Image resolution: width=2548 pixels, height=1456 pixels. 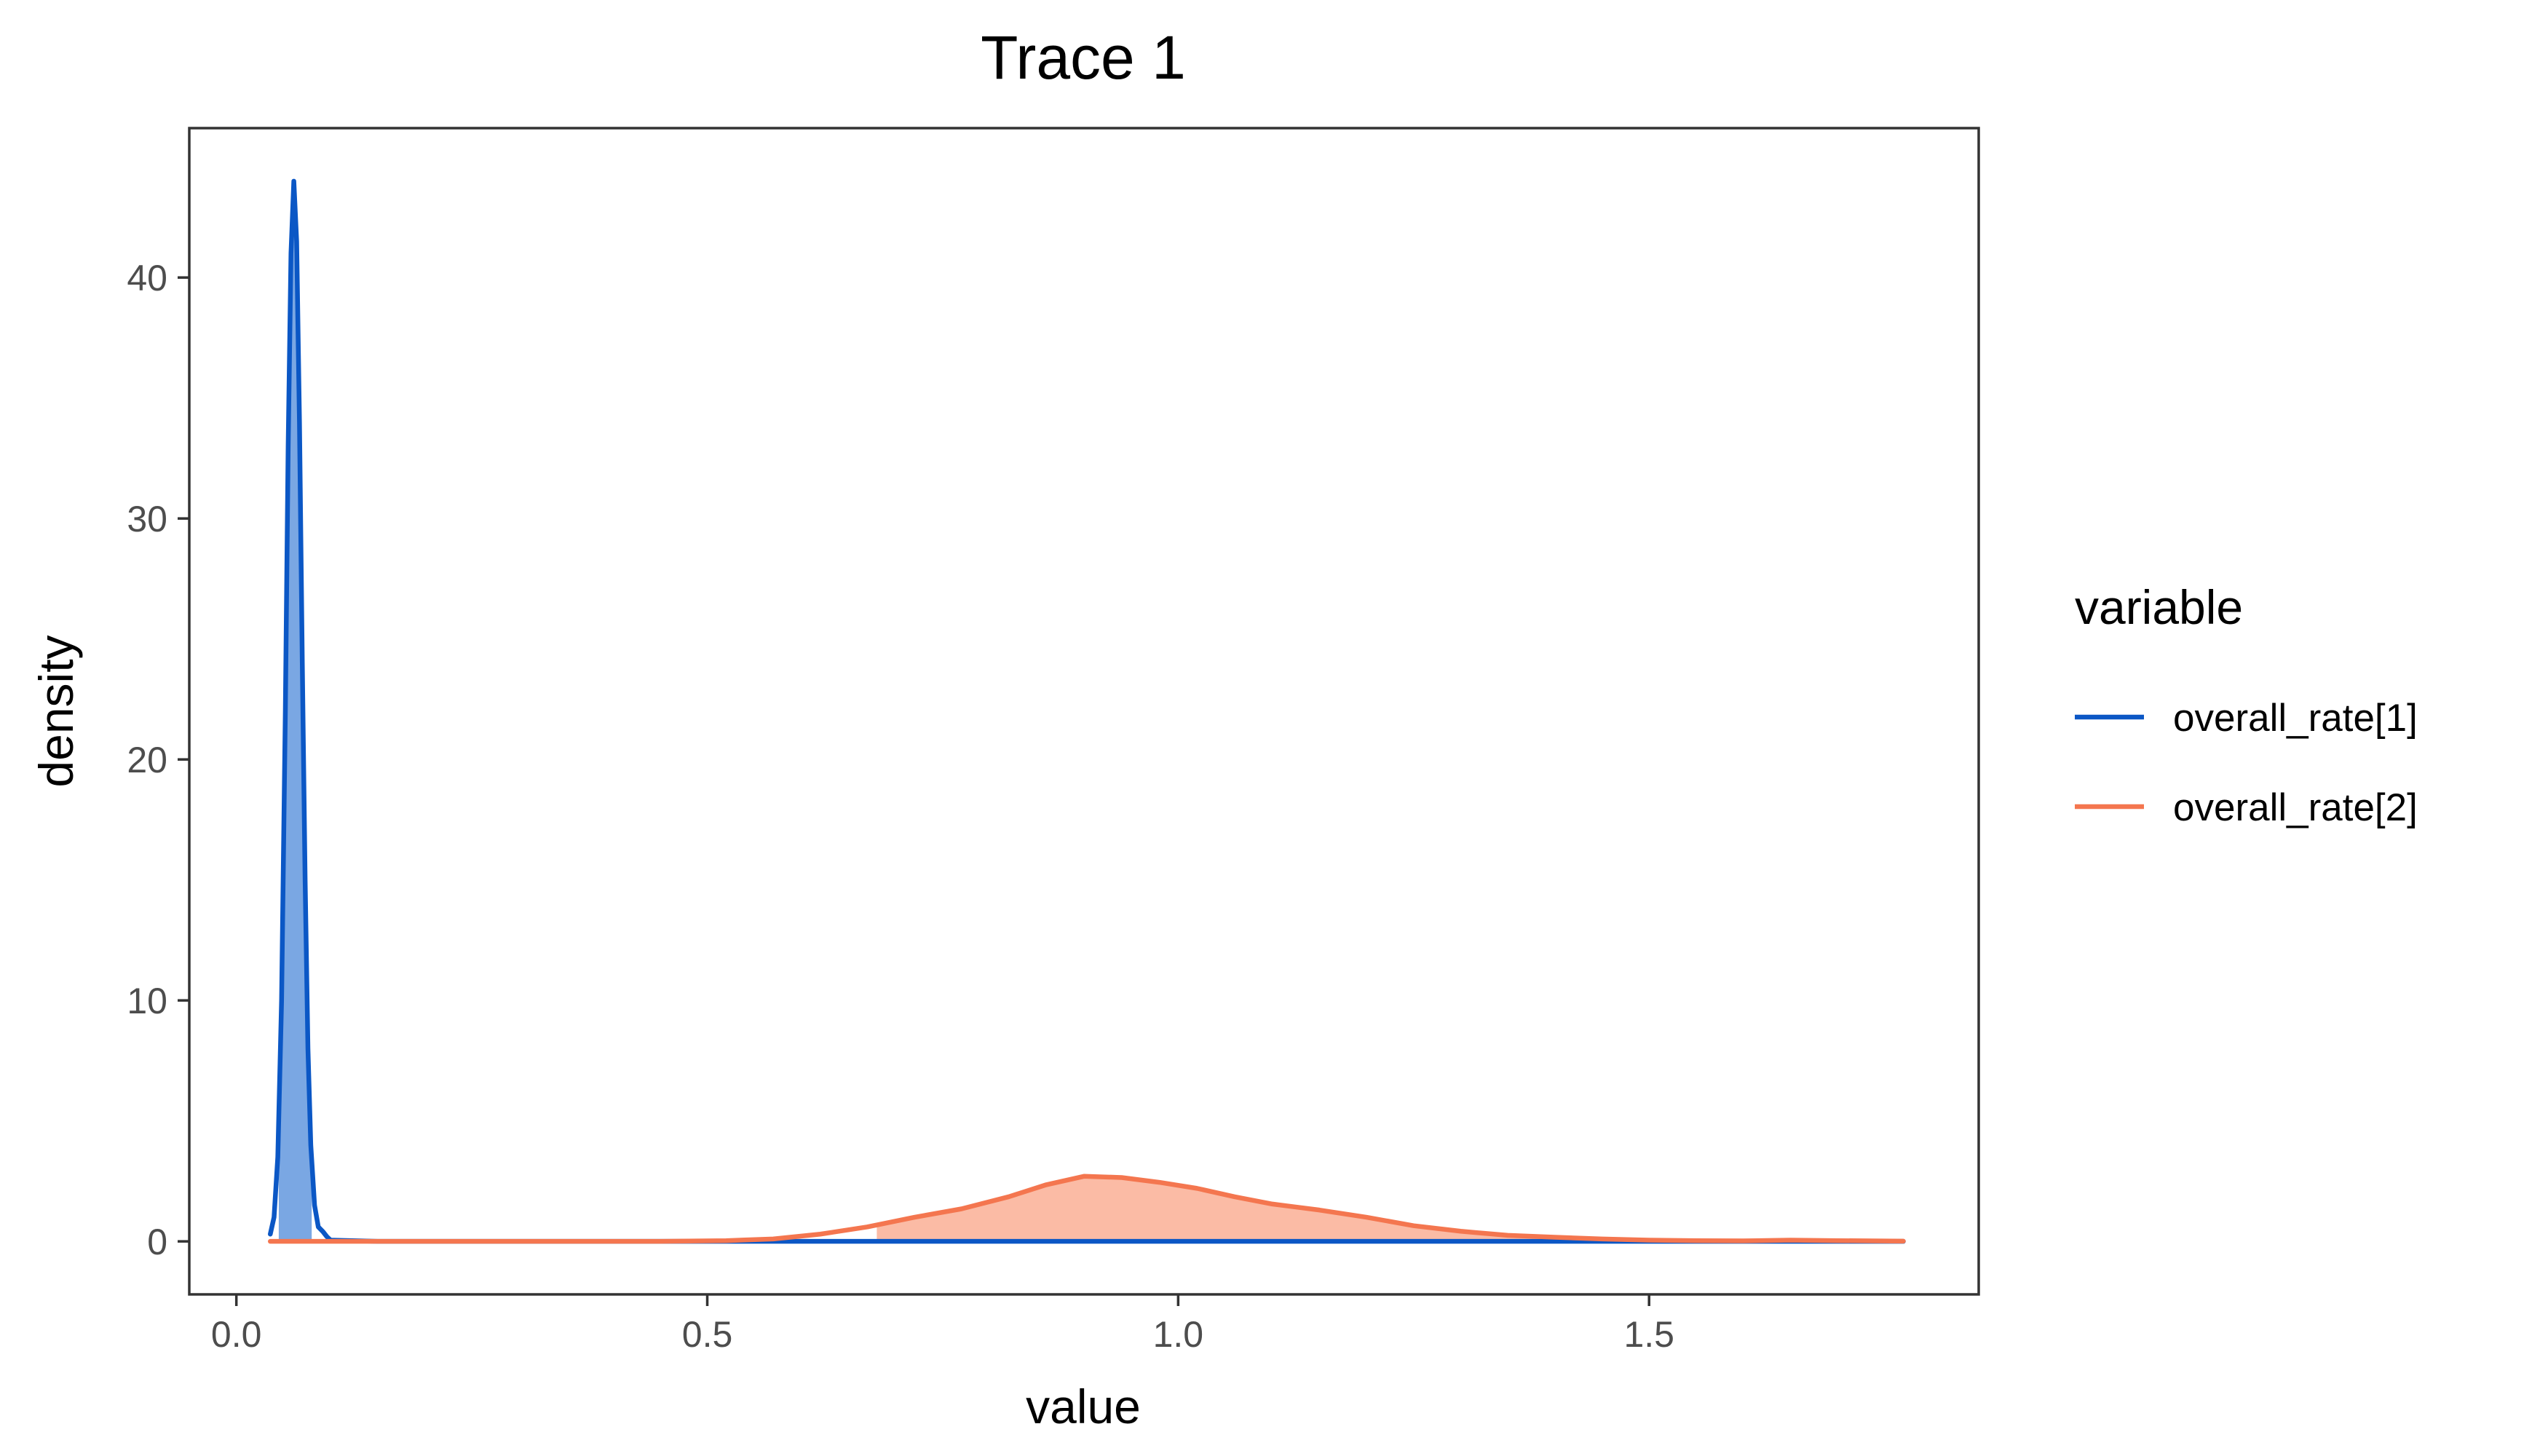 I want to click on y-tick-label: 20, so click(x=147, y=760).